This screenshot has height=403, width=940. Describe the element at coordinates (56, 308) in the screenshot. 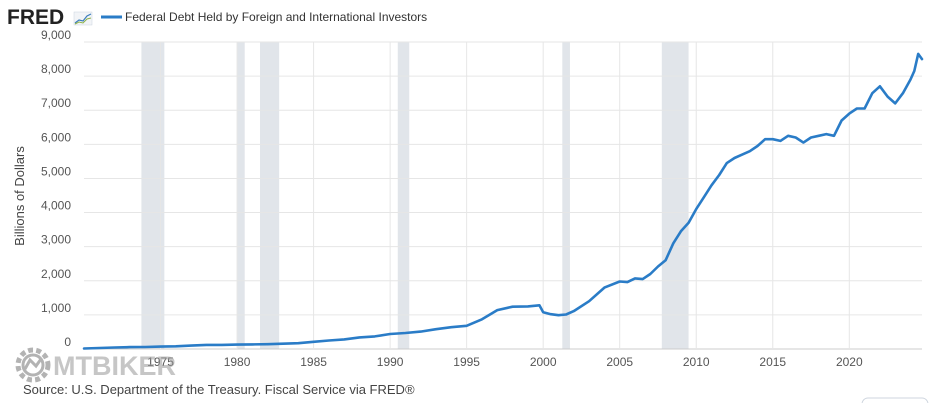

I see `y-tick-label: 1,000` at that location.